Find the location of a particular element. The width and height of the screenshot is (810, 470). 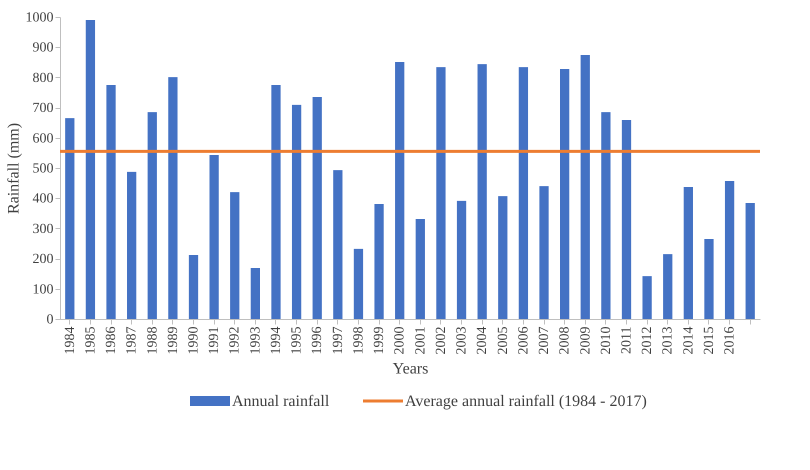

y-tick-label: 200 is located at coordinates (43, 260).